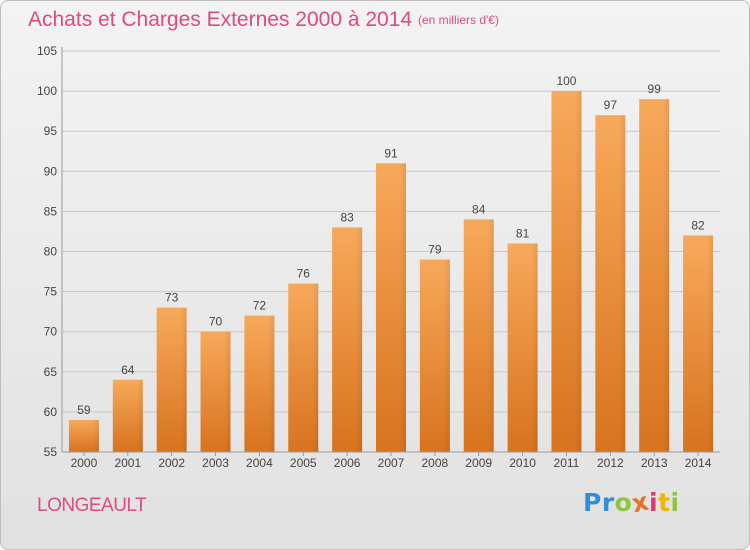 The height and width of the screenshot is (550, 750). Describe the element at coordinates (608, 502) in the screenshot. I see `logo-letter: r` at that location.